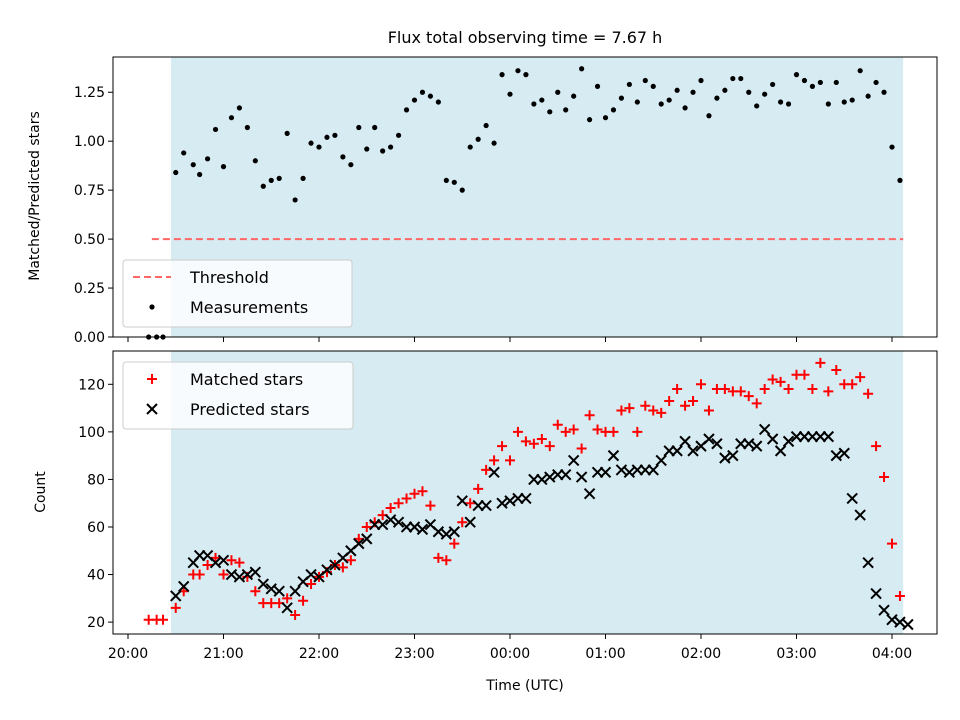 This screenshot has height=720, width=960. Describe the element at coordinates (701, 654) in the screenshot. I see `x-tick-label: 02:00` at that location.